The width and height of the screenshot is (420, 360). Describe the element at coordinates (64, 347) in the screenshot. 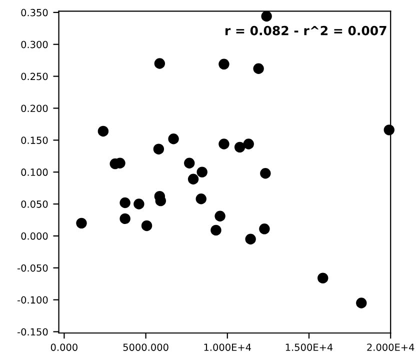

I see `x-tick-label: 0.000` at that location.